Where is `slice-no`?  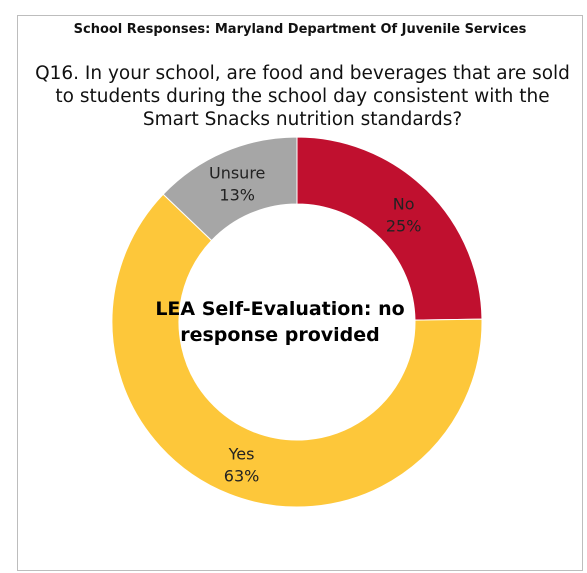
slice-no is located at coordinates (389, 228).